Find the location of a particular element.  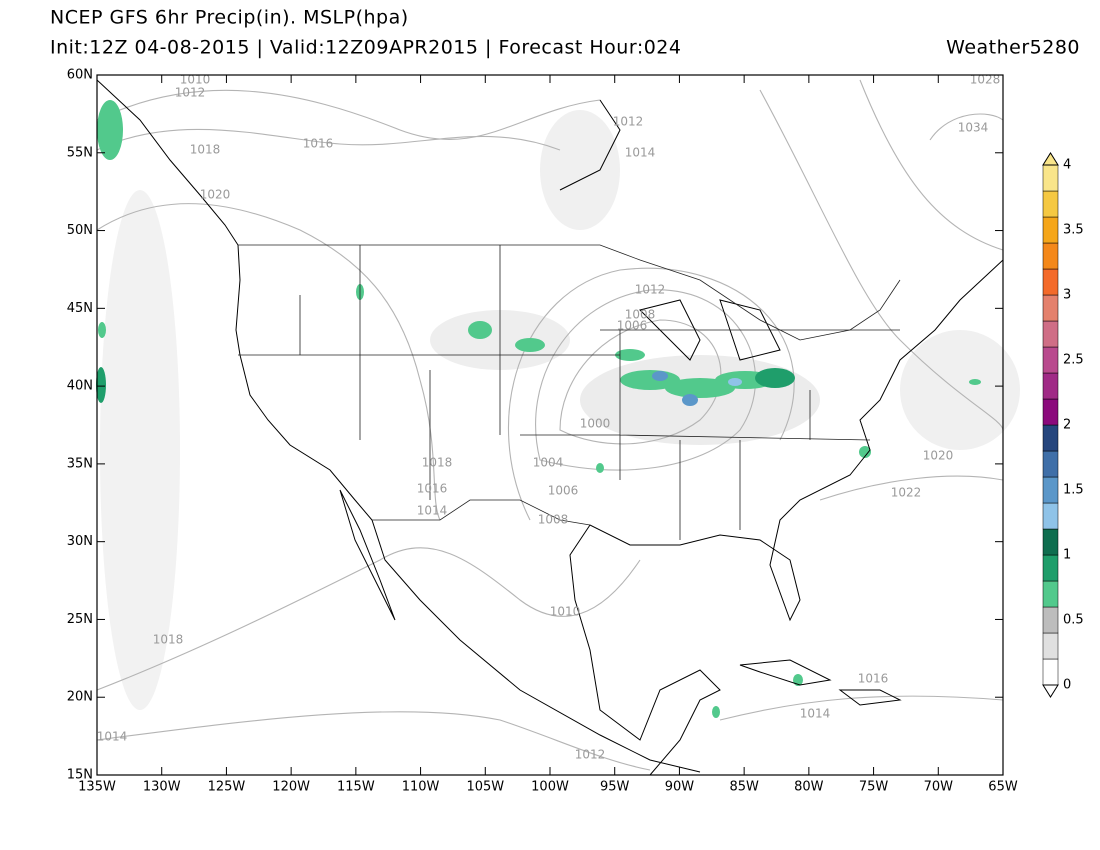

lon-label: 100W is located at coordinates (550, 787).